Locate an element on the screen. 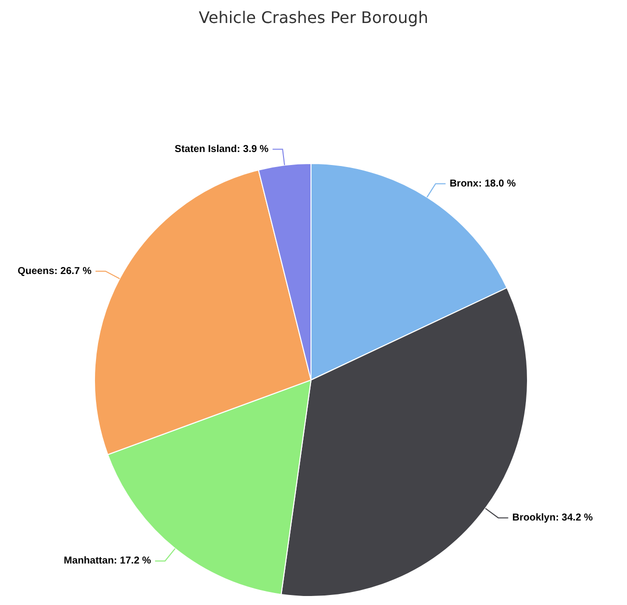 The width and height of the screenshot is (627, 605). slice-label: Bronx: 18.0 % is located at coordinates (483, 184).